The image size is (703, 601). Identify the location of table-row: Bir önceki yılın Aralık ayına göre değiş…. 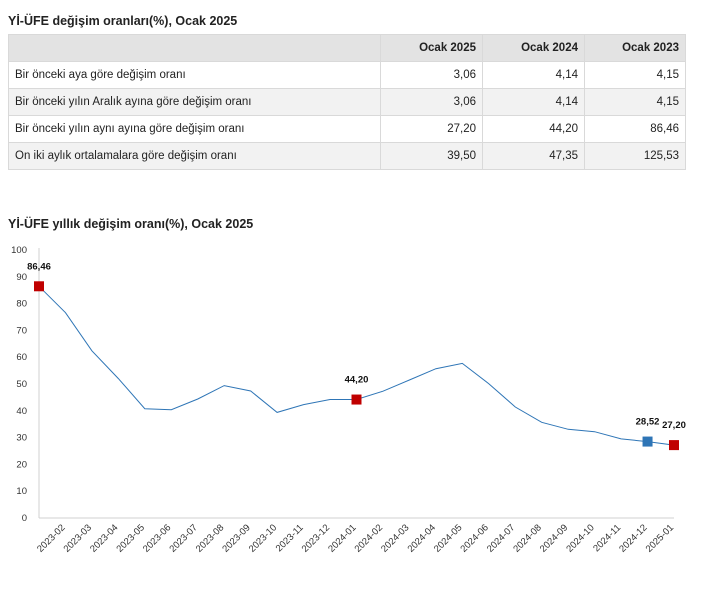
(347, 102).